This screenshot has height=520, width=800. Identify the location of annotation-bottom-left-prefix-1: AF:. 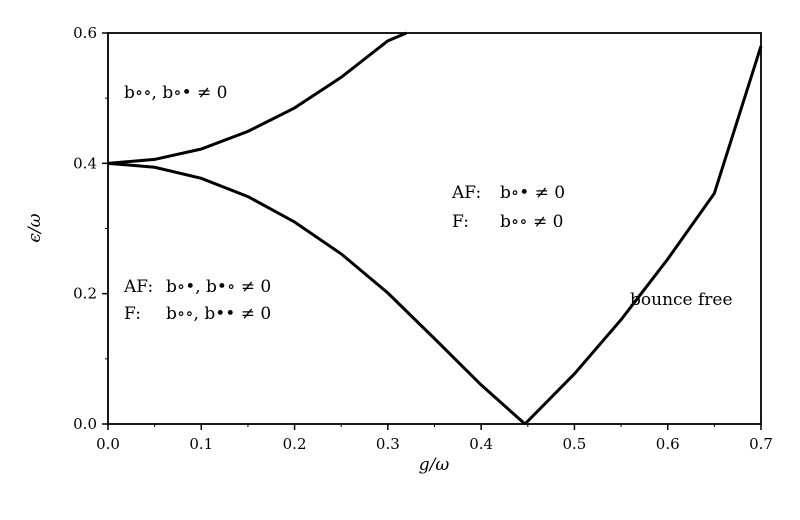
(138, 287).